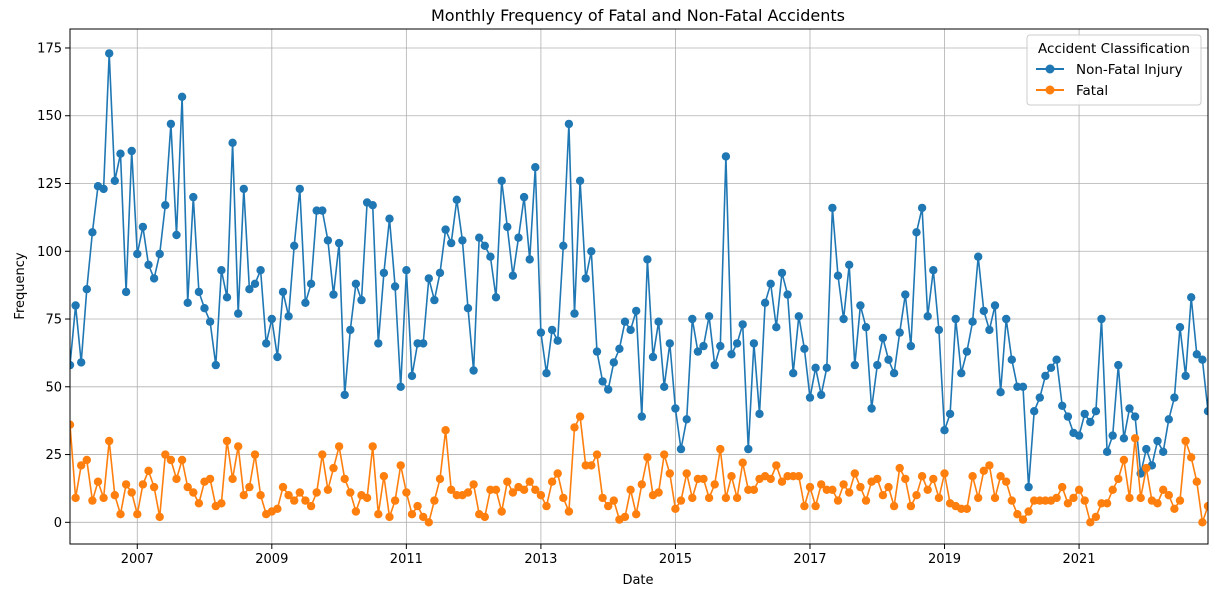  What do you see at coordinates (49, 184) in the screenshot?
I see `y-tick-label: 125` at bounding box center [49, 184].